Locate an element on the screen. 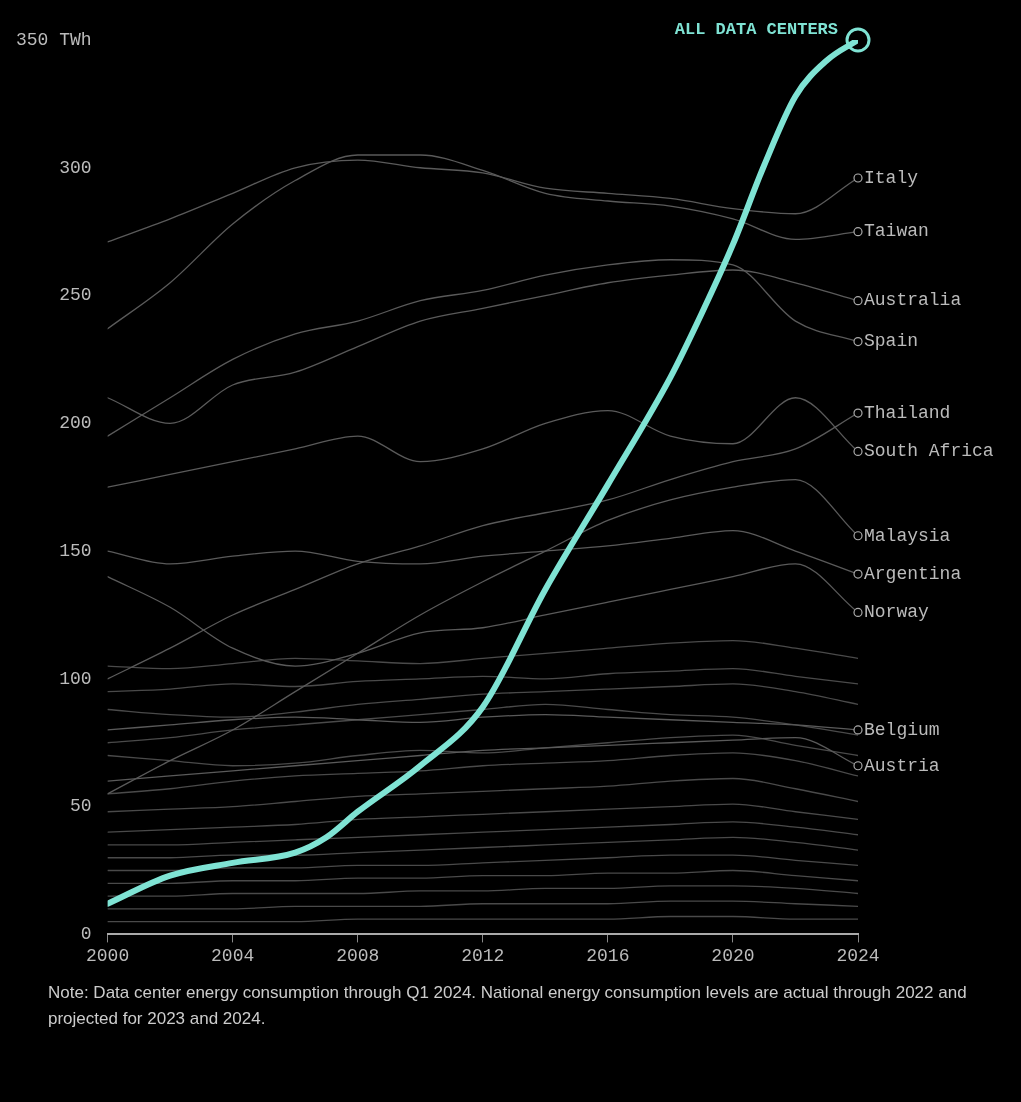 The width and height of the screenshot is (1021, 1102). x-tick-label: 2024 is located at coordinates (858, 955).